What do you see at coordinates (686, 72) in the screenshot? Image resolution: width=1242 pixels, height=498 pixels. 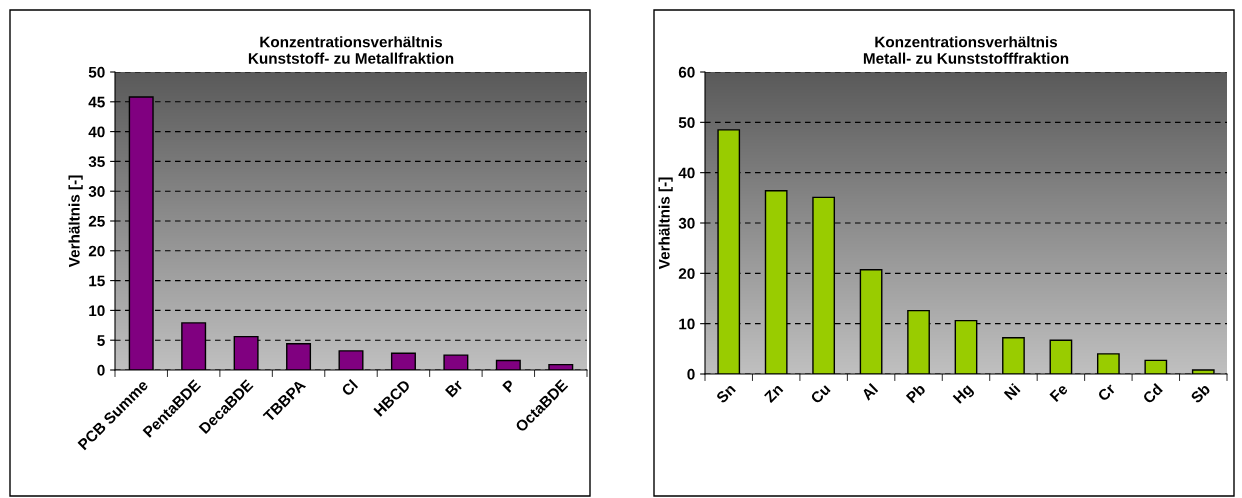 I see `y-tick-label: 60` at bounding box center [686, 72].